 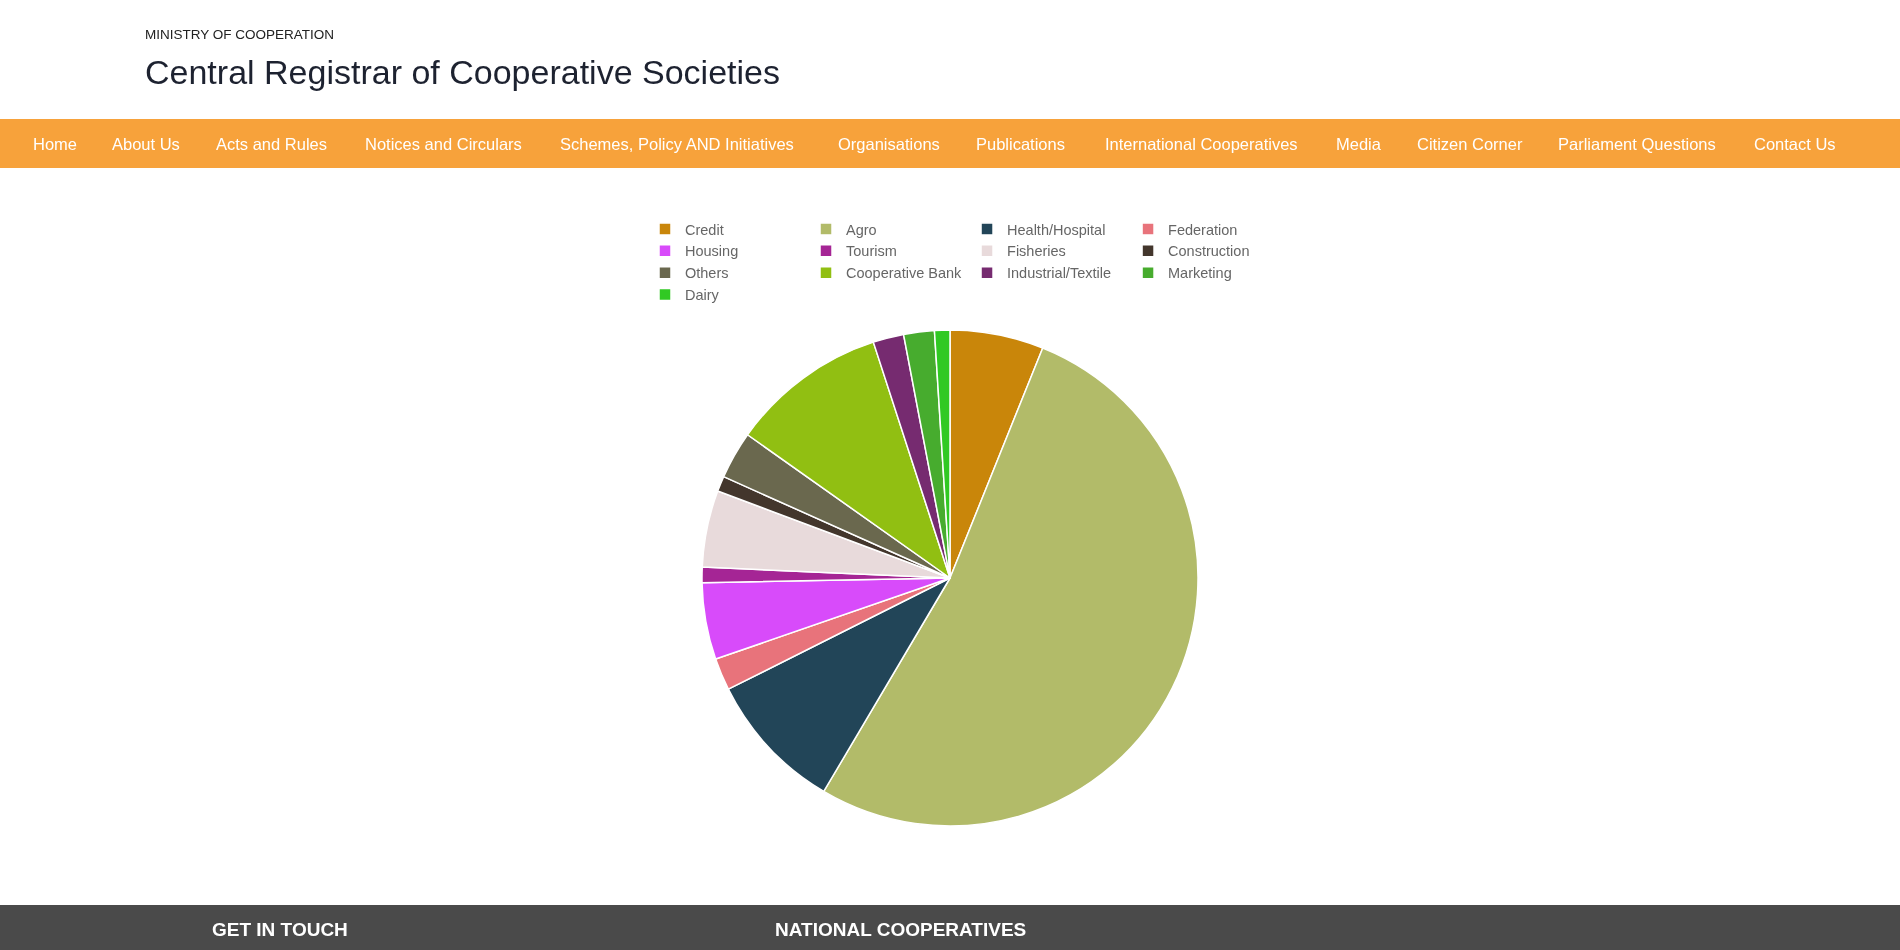 I want to click on text: Contact Us, so click(x=1795, y=144).